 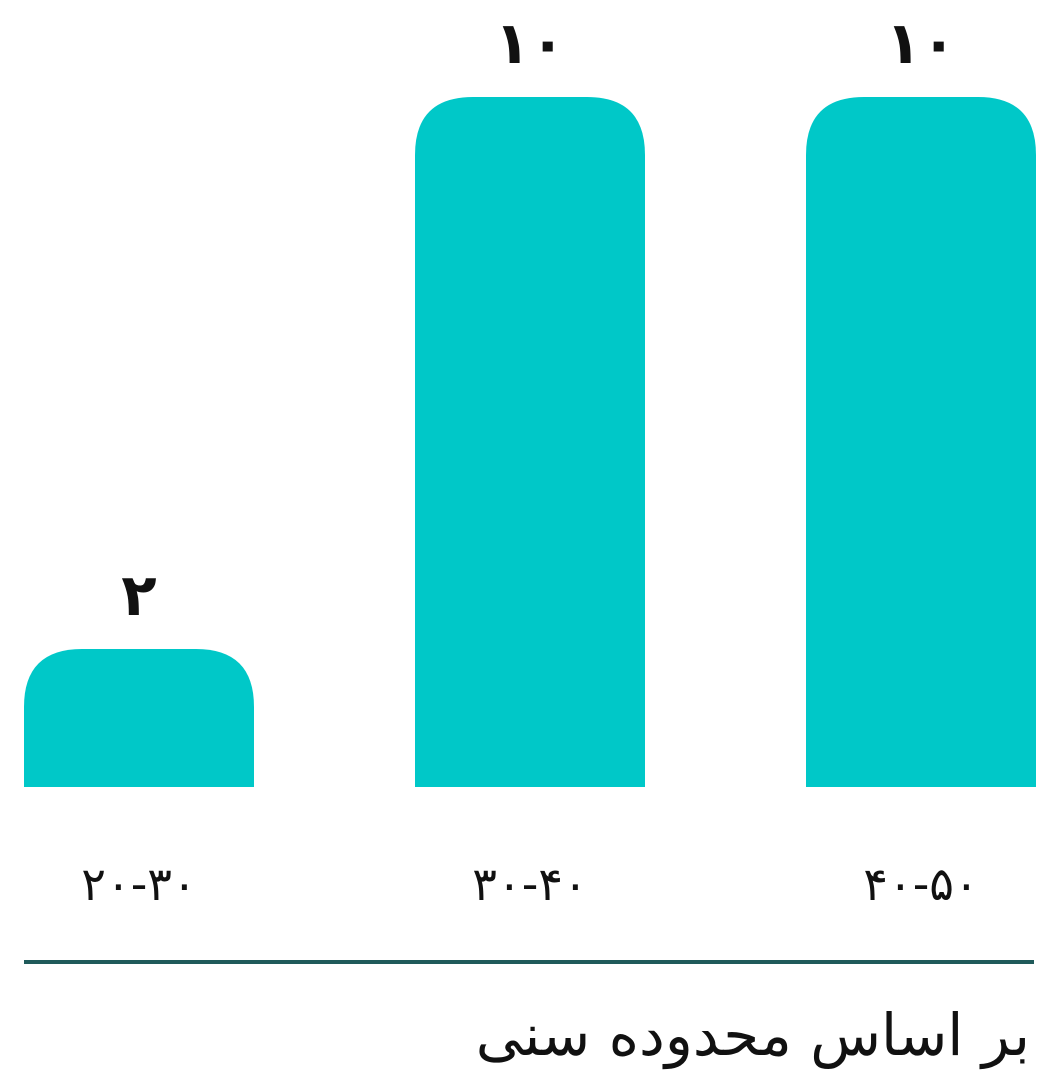 What do you see at coordinates (752, 1035) in the screenshot?
I see `x-axis-caption: بر اساس محدوده سنی` at bounding box center [752, 1035].